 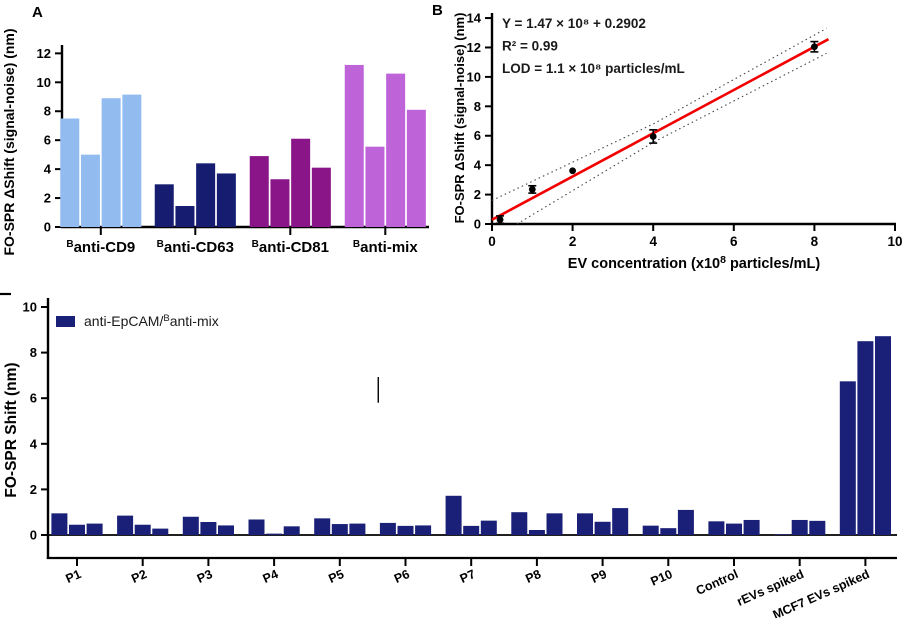 I want to click on b-y-tick-label: 12, so click(x=474, y=47).